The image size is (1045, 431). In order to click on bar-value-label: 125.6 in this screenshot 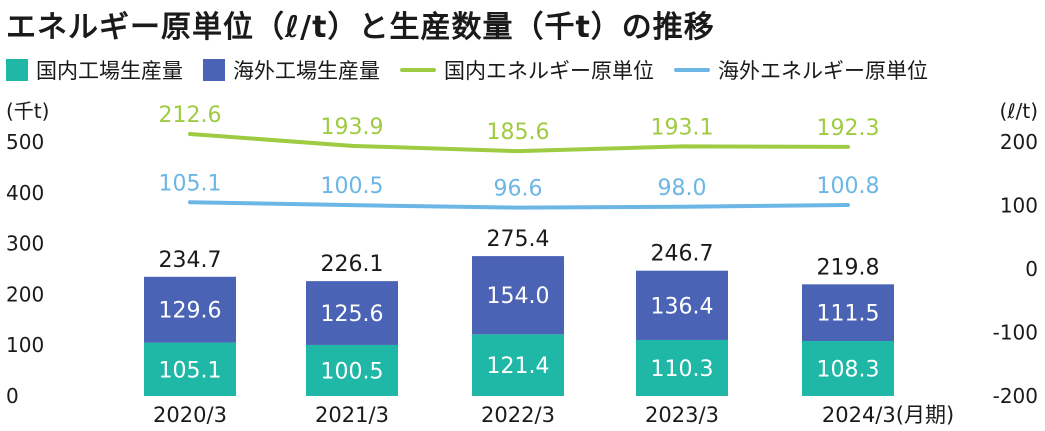, I will do `click(352, 314)`.